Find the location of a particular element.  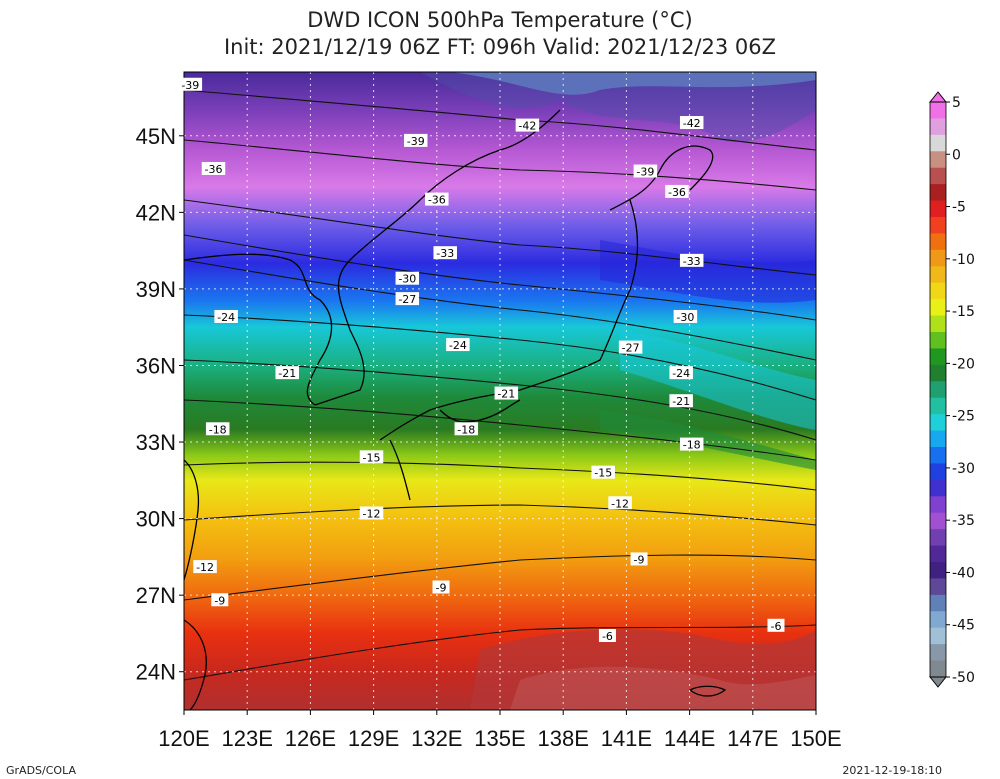

x-tick-label: 147E is located at coordinates (752, 738).